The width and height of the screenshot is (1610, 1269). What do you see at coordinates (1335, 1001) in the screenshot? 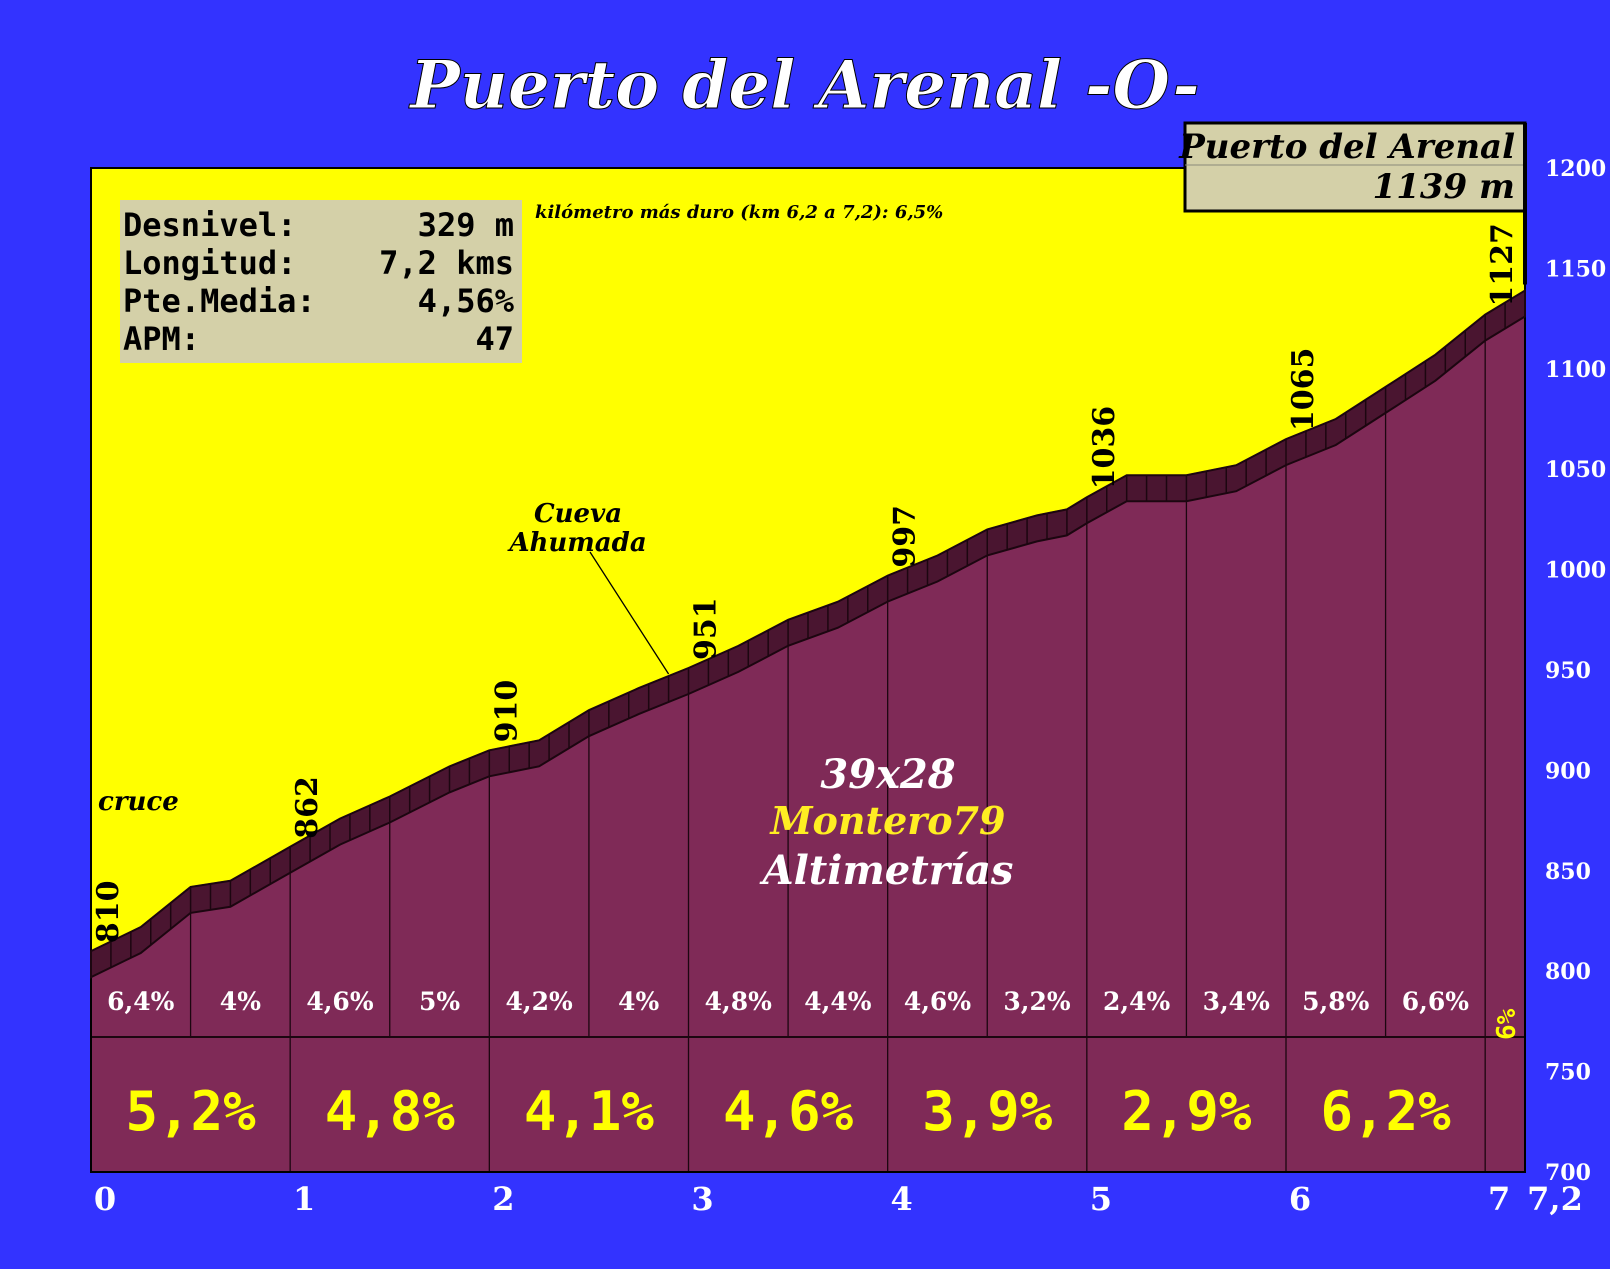
I see `half-km-gradient: 5,8%` at bounding box center [1335, 1001].